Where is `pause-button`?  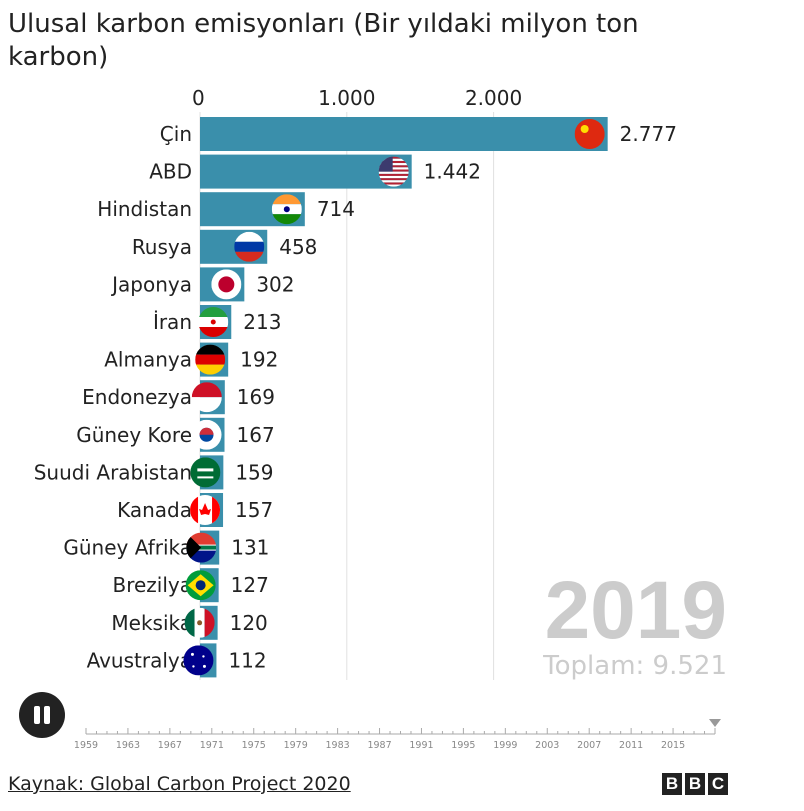 pause-button is located at coordinates (42, 715).